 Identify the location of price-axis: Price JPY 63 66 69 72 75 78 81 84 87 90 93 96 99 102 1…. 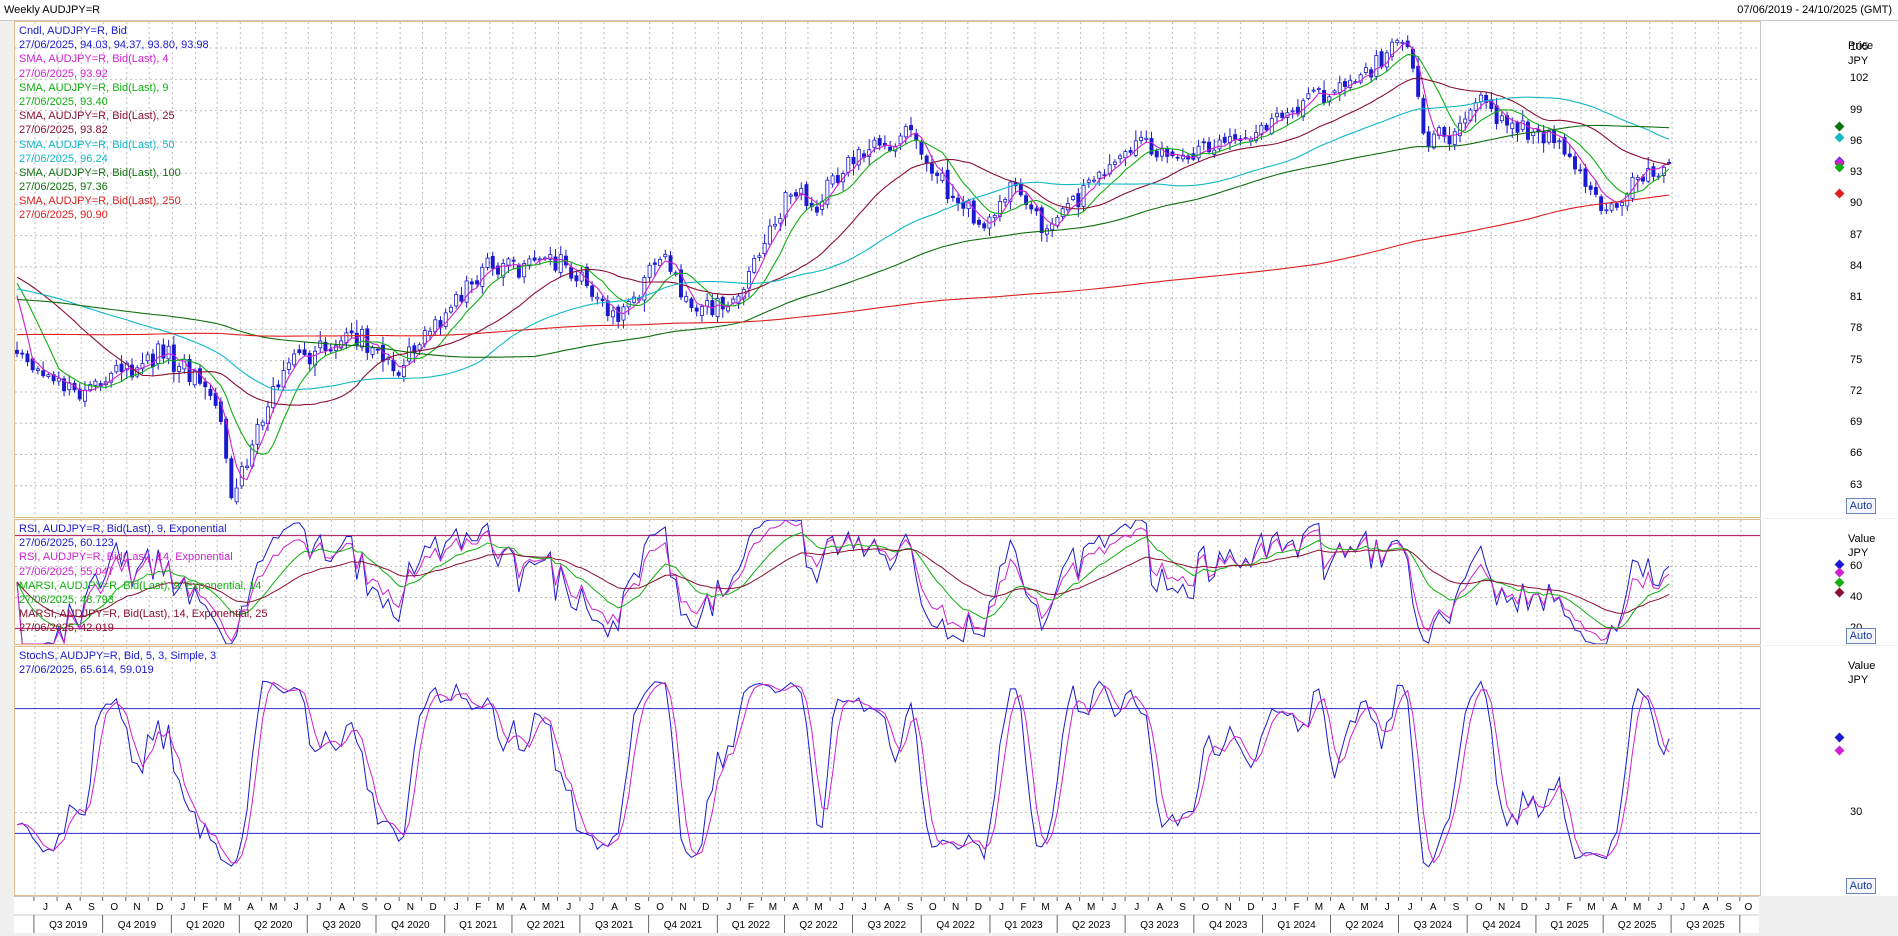
(1829, 269).